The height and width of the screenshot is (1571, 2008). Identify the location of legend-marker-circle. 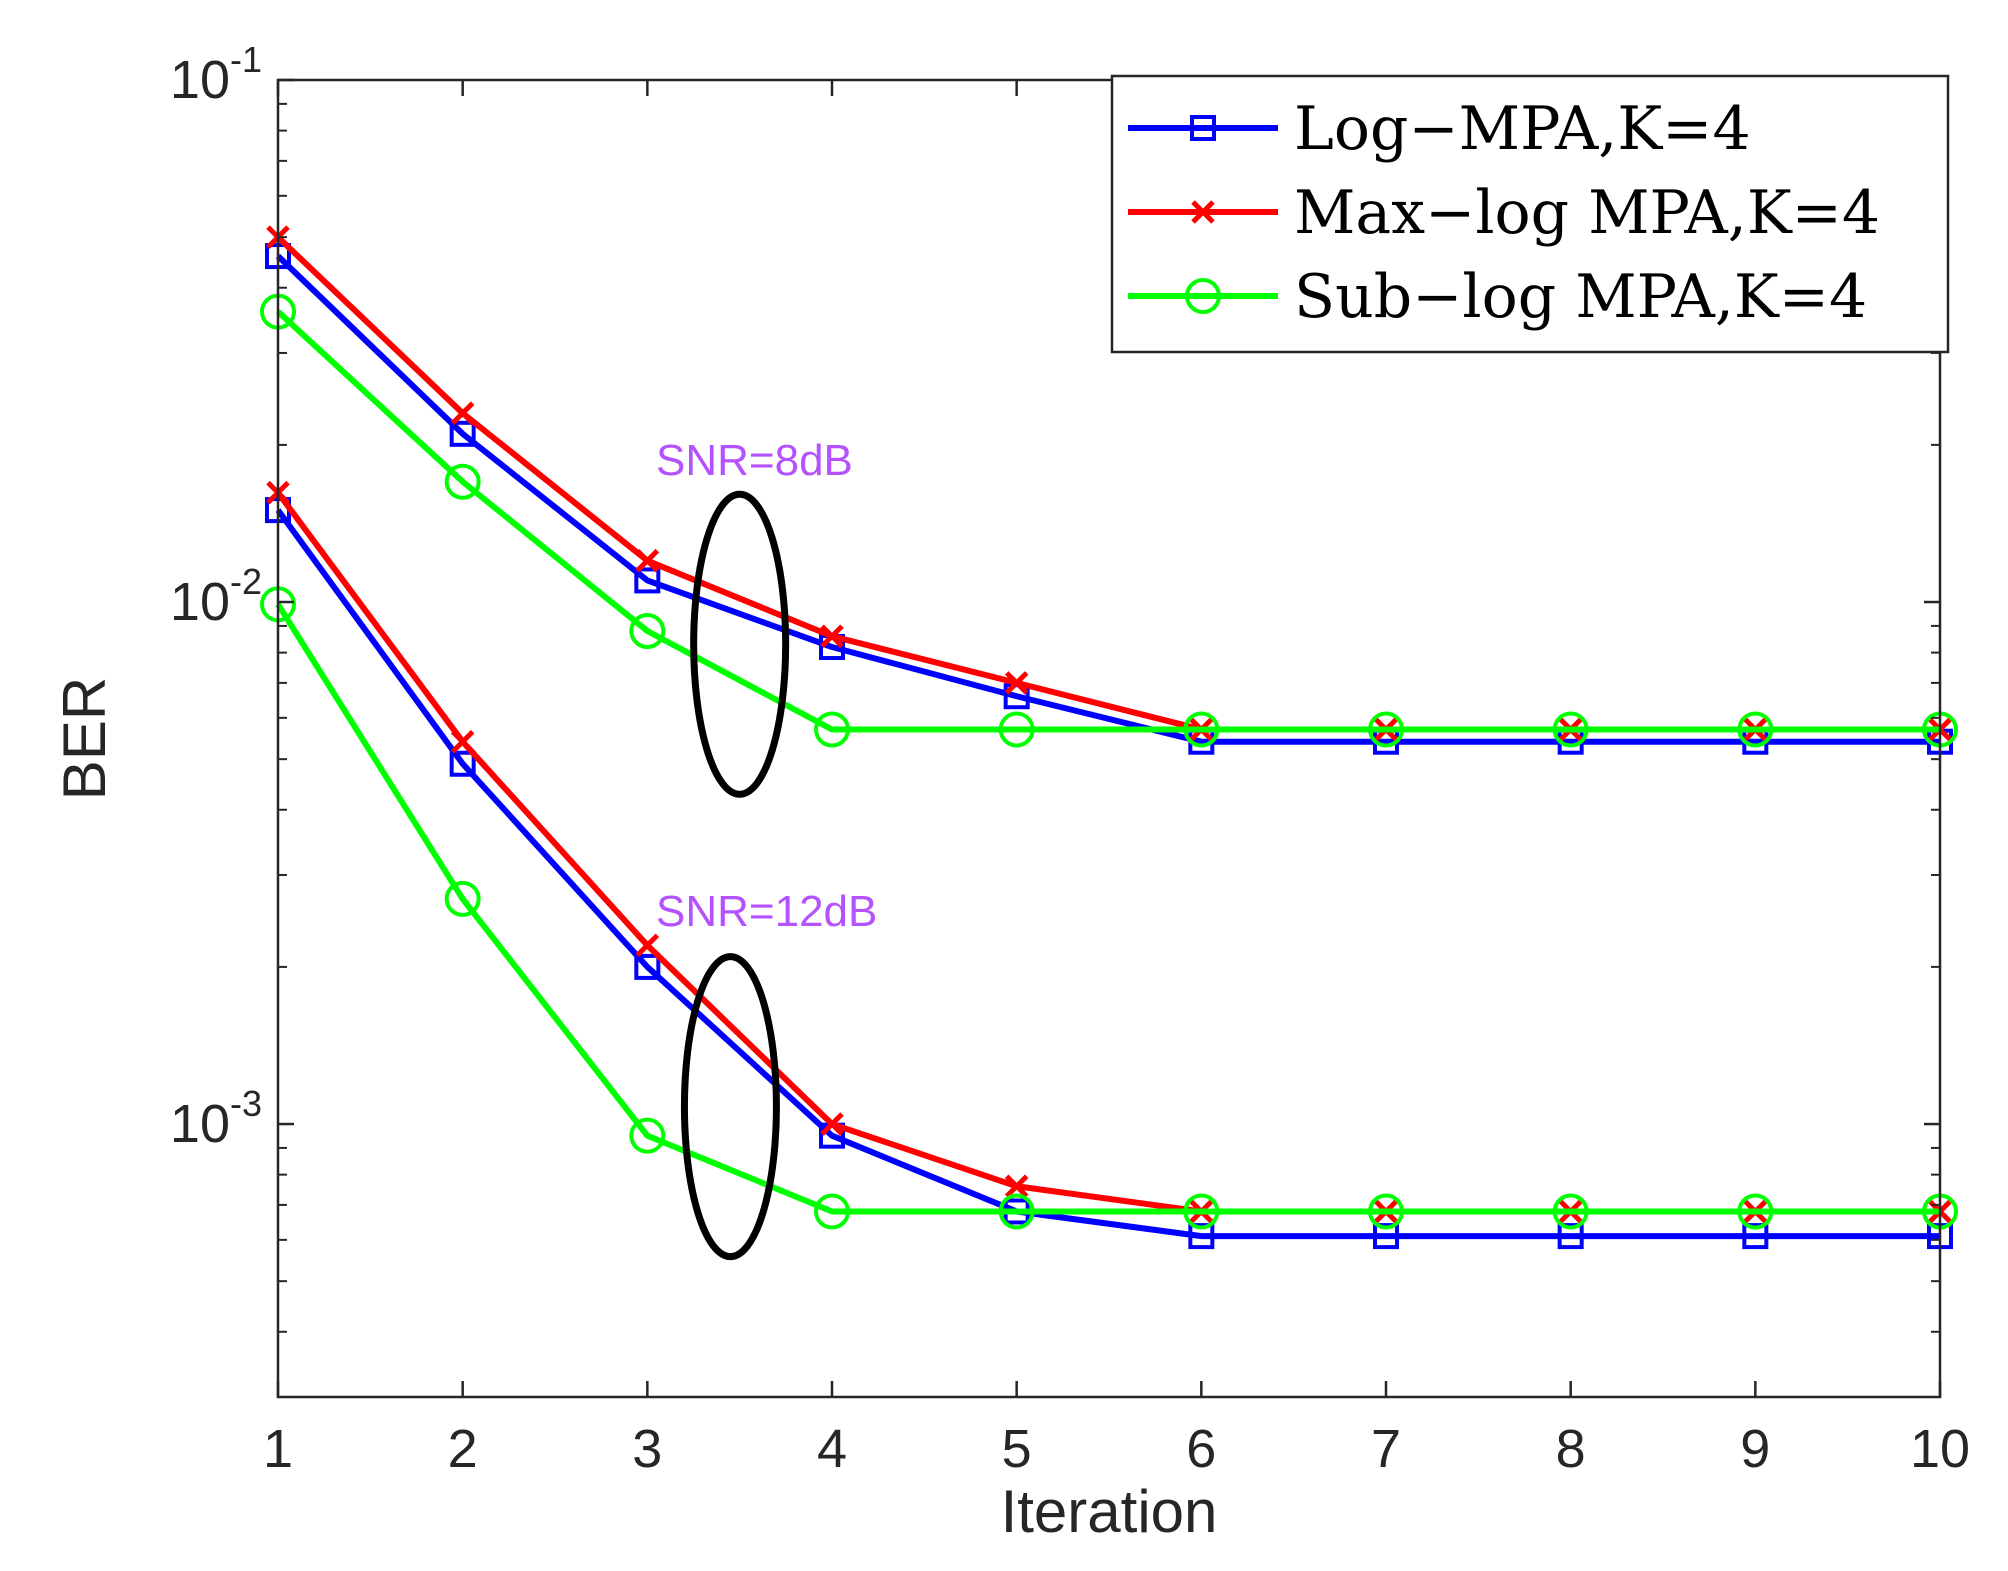
(1203, 296).